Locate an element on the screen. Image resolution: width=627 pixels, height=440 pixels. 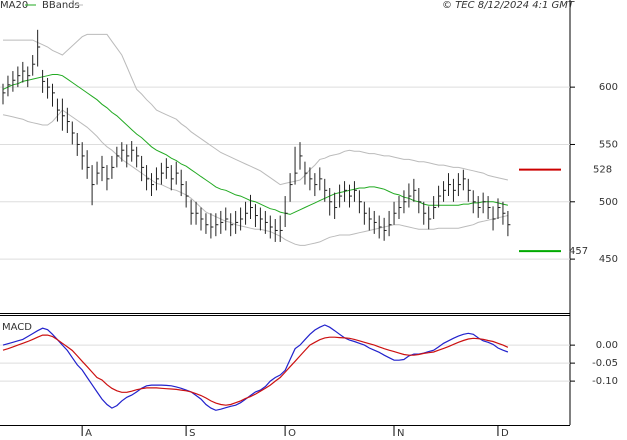
y-tick-label: 500 is located at coordinates (608, 202).